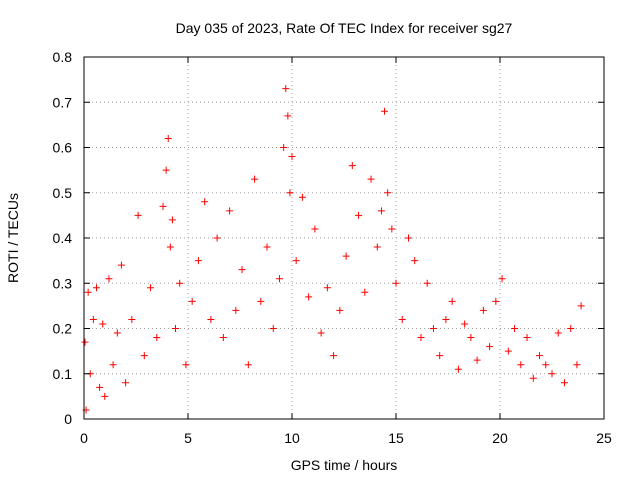 This screenshot has height=480, width=640. I want to click on y-tick-label: 0.5, so click(63, 193).